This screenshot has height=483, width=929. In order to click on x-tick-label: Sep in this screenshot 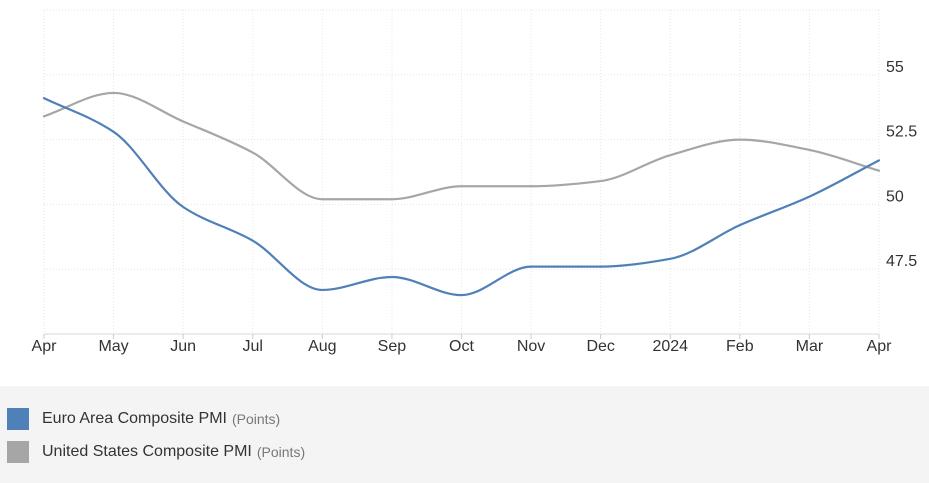, I will do `click(392, 346)`.